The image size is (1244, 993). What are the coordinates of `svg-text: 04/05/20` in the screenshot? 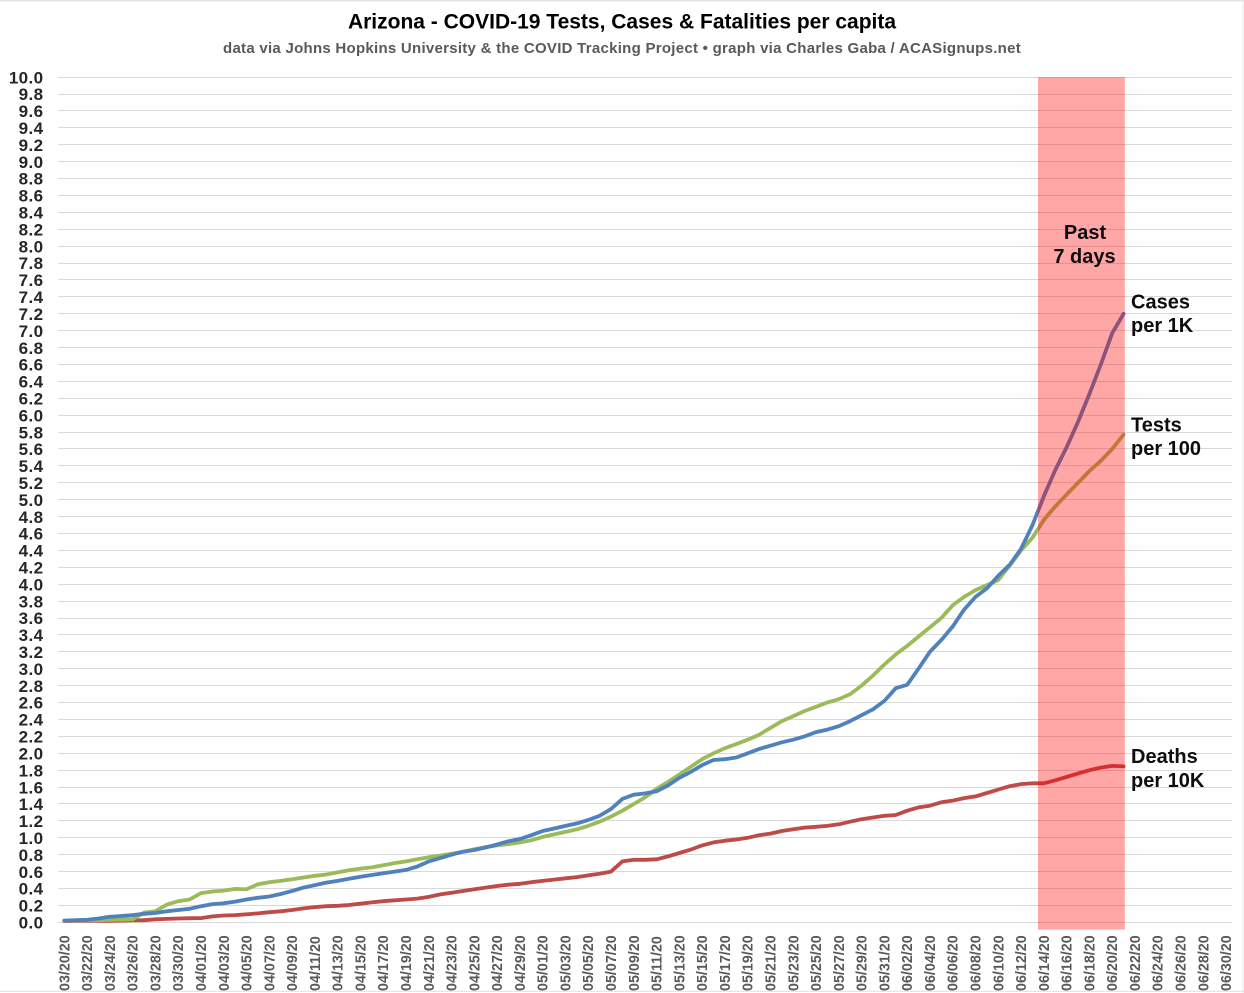 It's located at (248, 963).